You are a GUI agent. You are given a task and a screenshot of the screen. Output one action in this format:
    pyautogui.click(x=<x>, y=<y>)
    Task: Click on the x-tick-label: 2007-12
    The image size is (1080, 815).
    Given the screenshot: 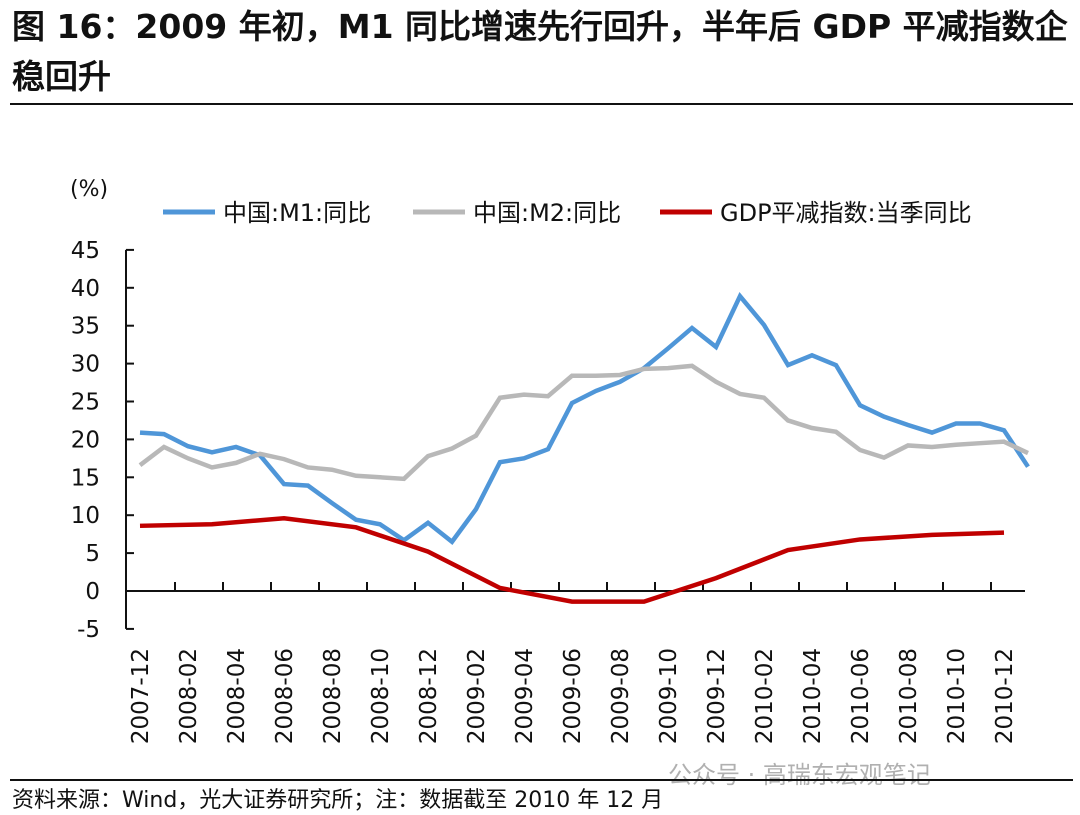 What is the action you would take?
    pyautogui.click(x=141, y=696)
    